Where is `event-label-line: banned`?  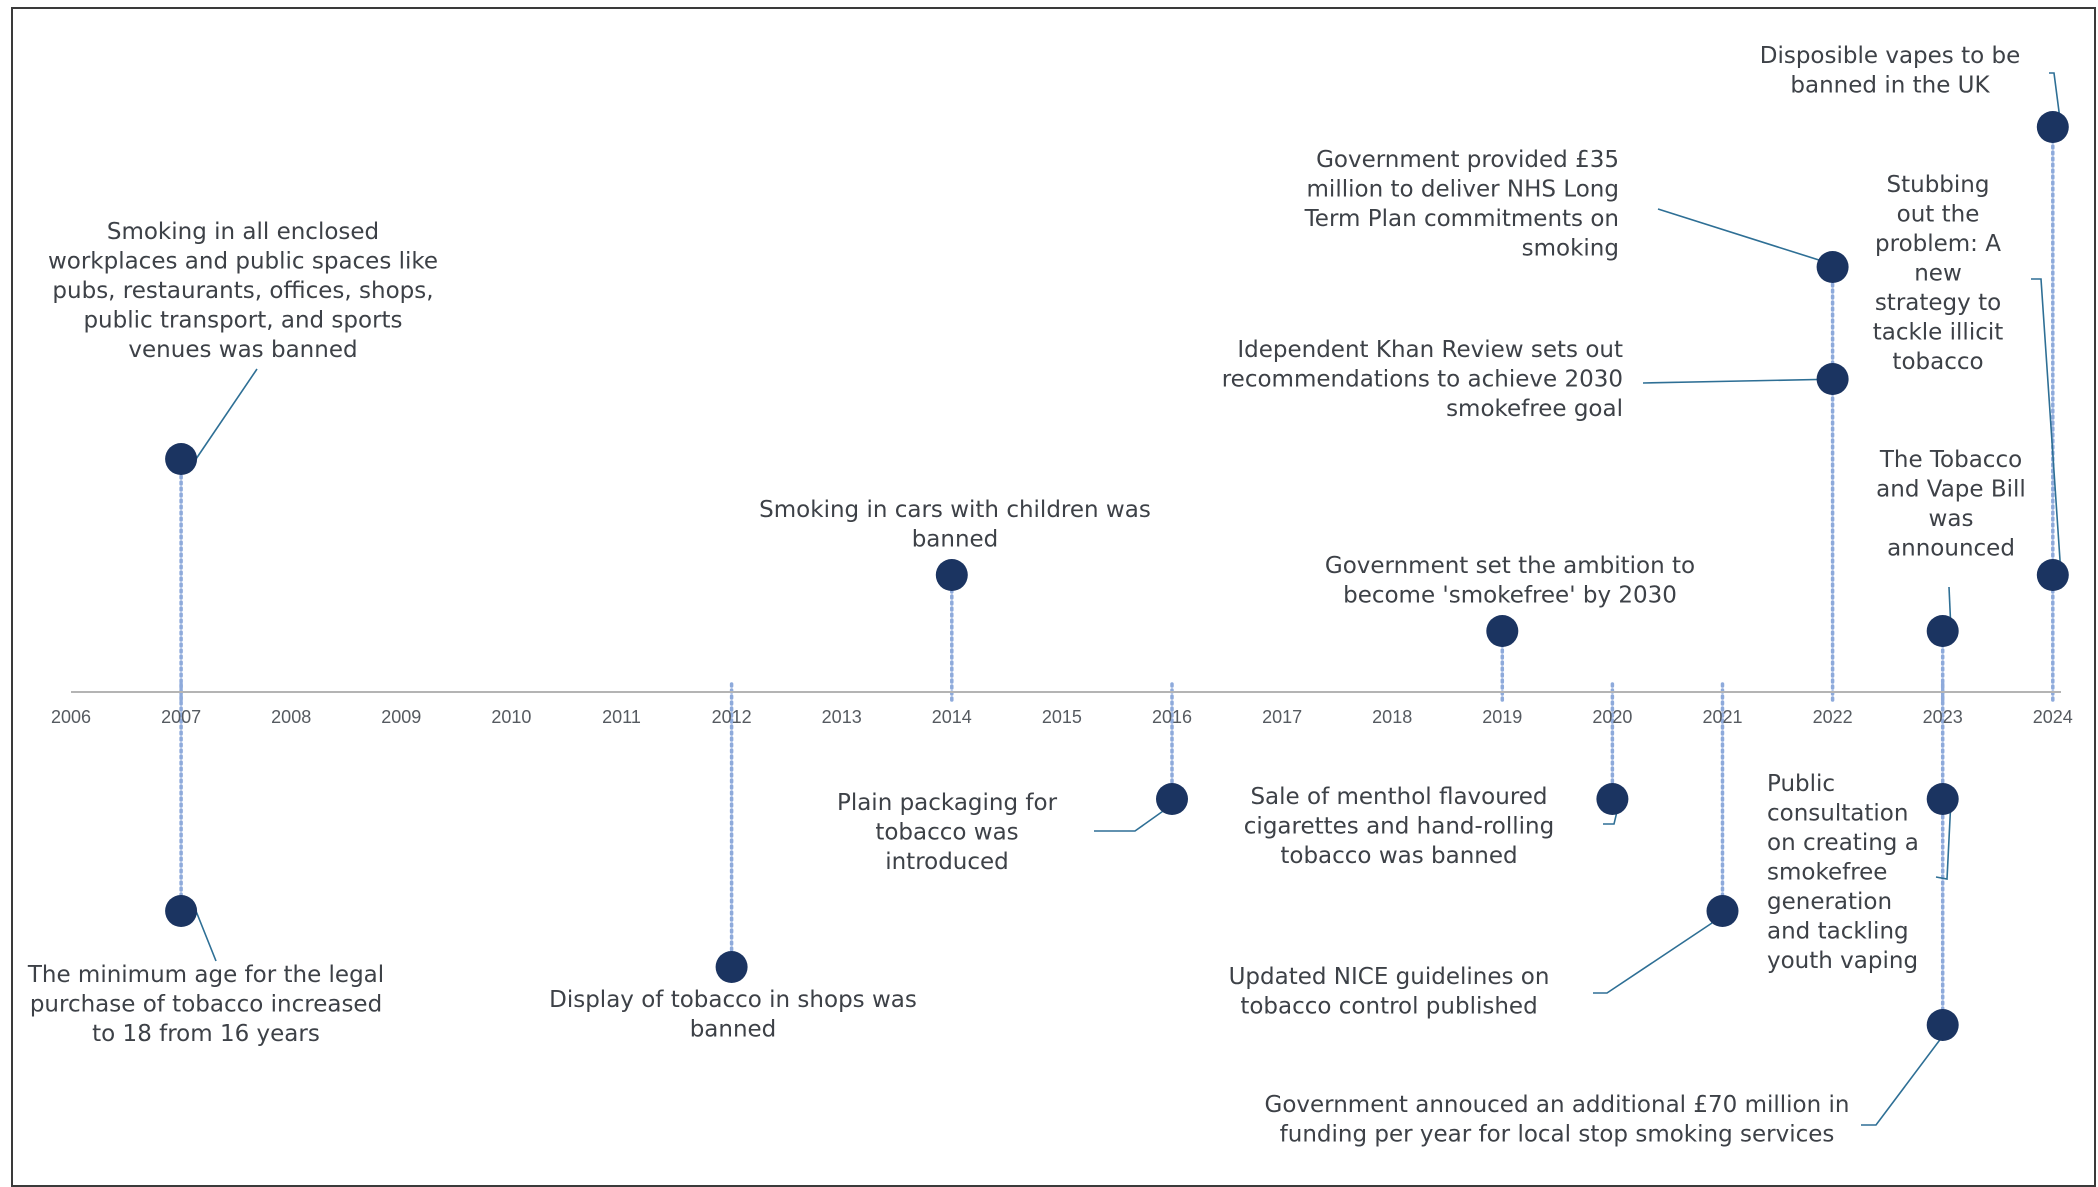
event-label-line: banned is located at coordinates (733, 1030).